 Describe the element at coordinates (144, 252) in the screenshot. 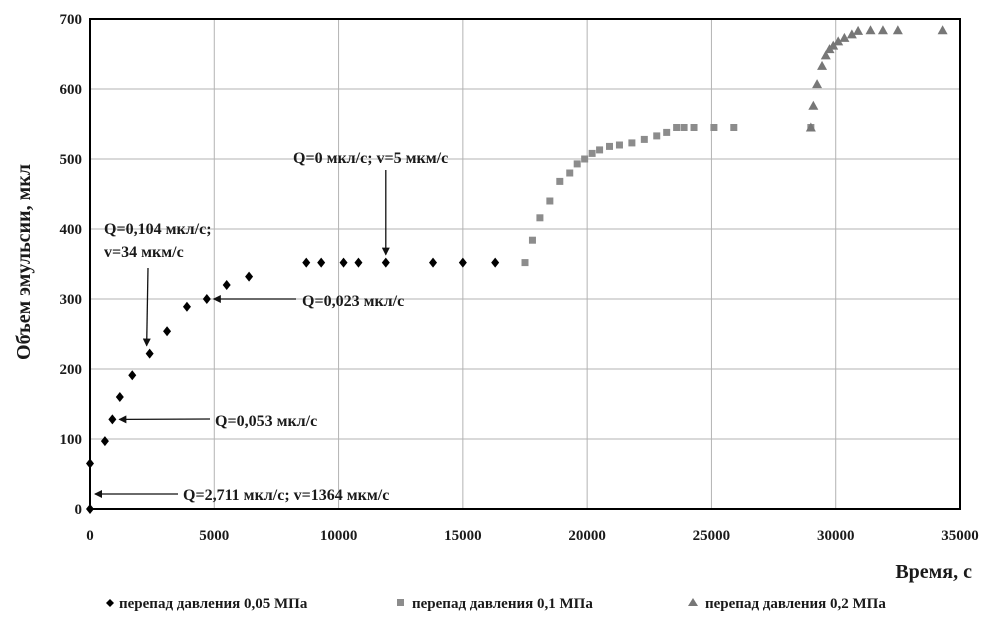

I see `annotation-v34: v=34 мкм/с` at that location.